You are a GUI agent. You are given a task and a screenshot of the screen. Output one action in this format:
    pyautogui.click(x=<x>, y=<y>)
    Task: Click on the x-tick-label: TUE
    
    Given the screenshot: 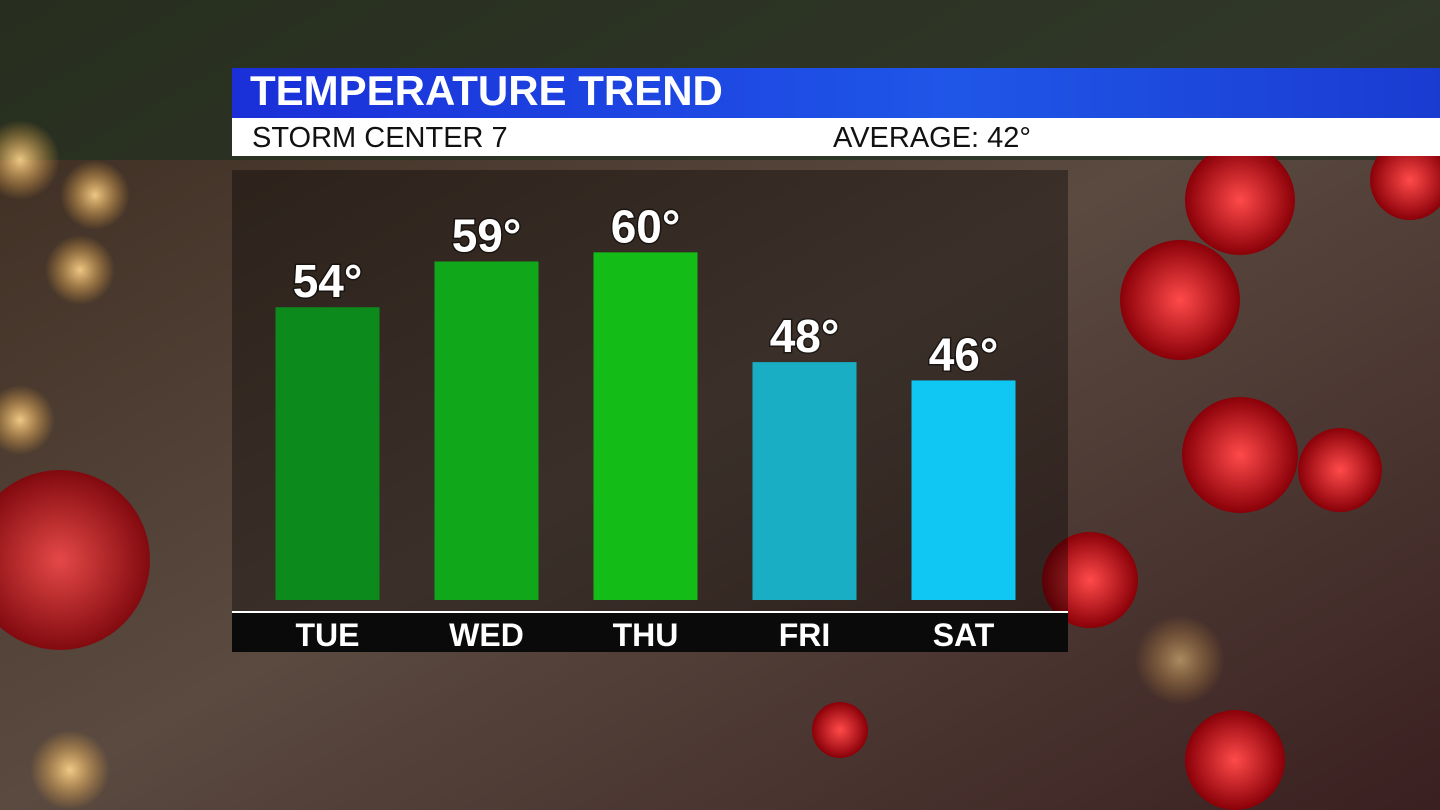 What is the action you would take?
    pyautogui.click(x=328, y=635)
    